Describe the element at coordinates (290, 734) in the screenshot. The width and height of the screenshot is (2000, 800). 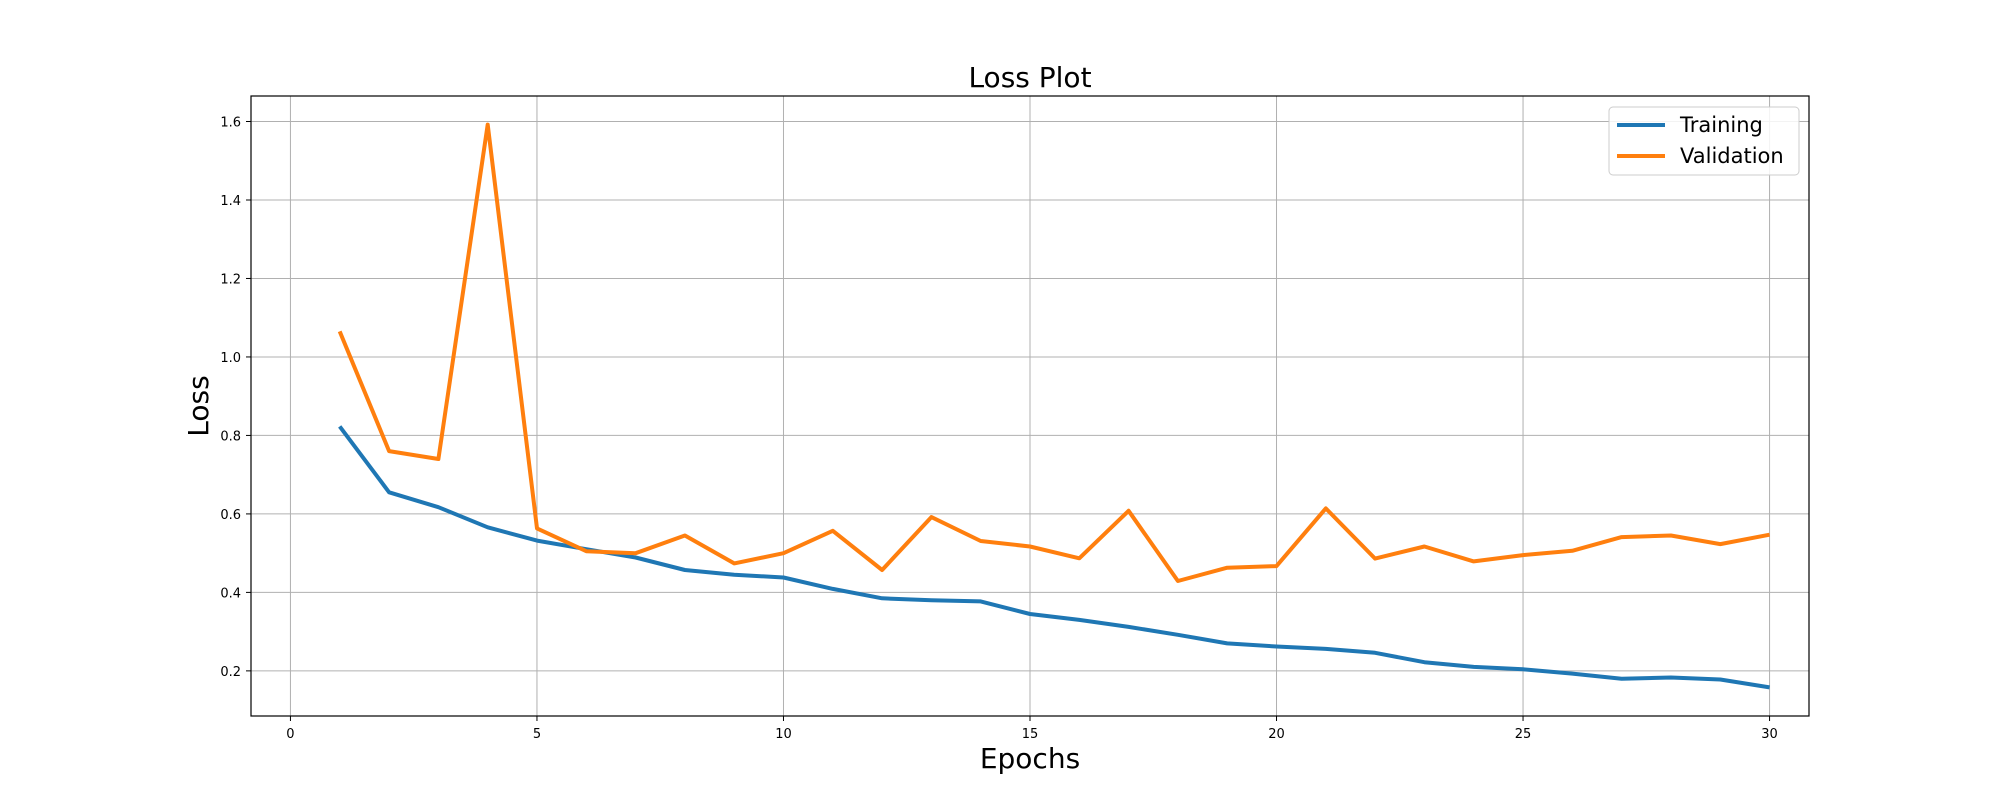
I see `x-tick-label: 0` at that location.